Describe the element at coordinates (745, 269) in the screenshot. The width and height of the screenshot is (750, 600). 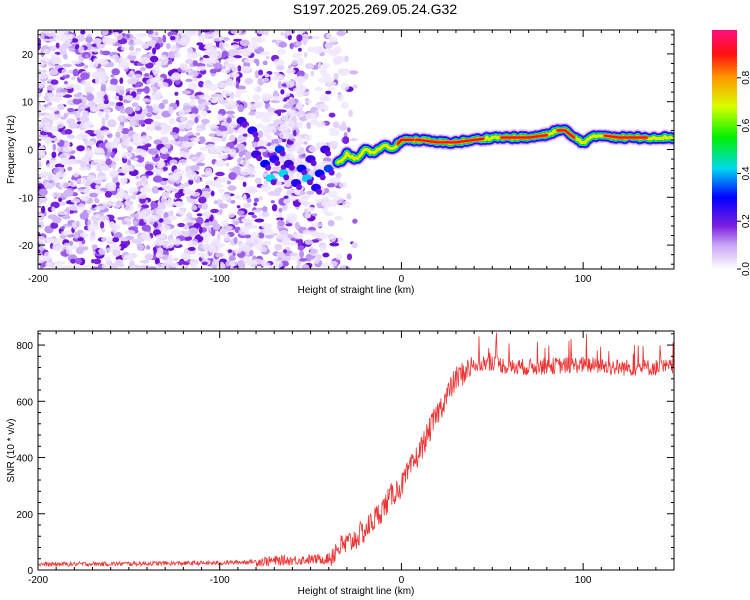
I see `colorbar-tick-label: 0.0` at that location.